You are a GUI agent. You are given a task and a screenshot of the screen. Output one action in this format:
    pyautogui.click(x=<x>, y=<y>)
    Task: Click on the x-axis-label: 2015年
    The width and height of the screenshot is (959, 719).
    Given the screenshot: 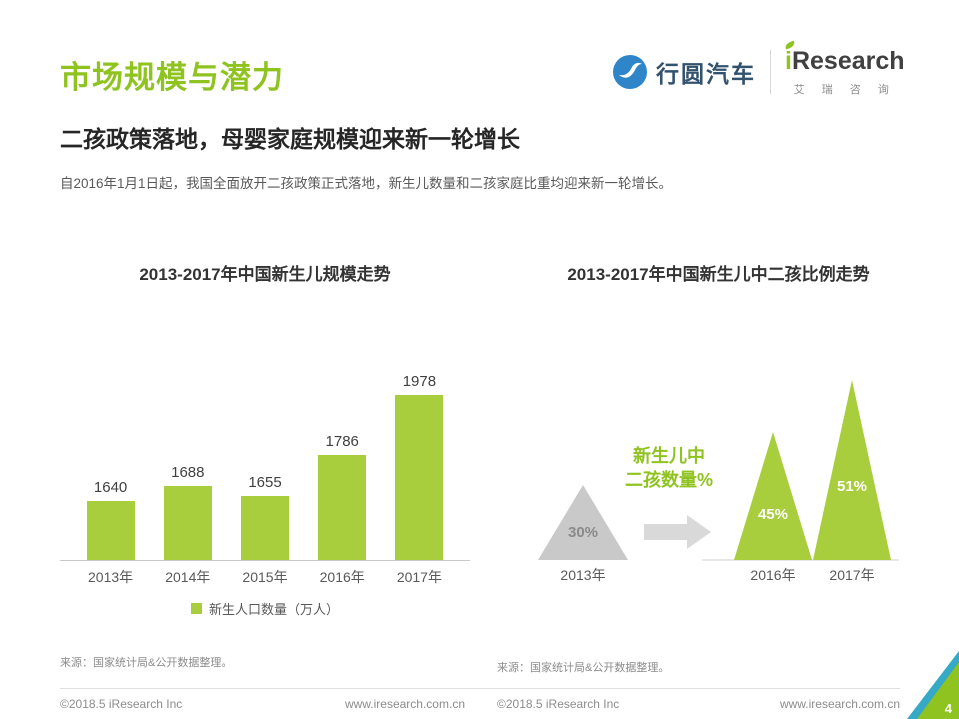 What is the action you would take?
    pyautogui.click(x=265, y=577)
    